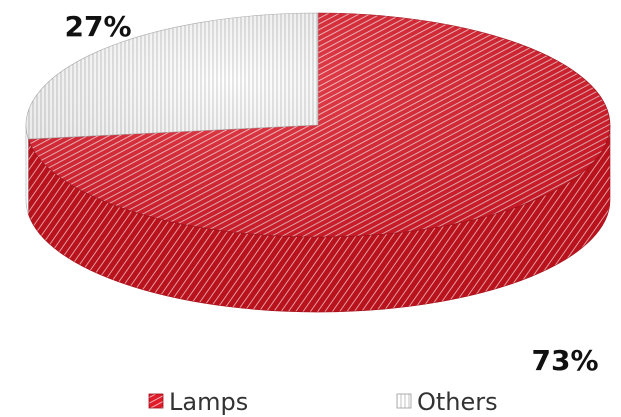 The width and height of the screenshot is (621, 417). What do you see at coordinates (208, 402) in the screenshot?
I see `legend-label-lamps: Lamps` at bounding box center [208, 402].